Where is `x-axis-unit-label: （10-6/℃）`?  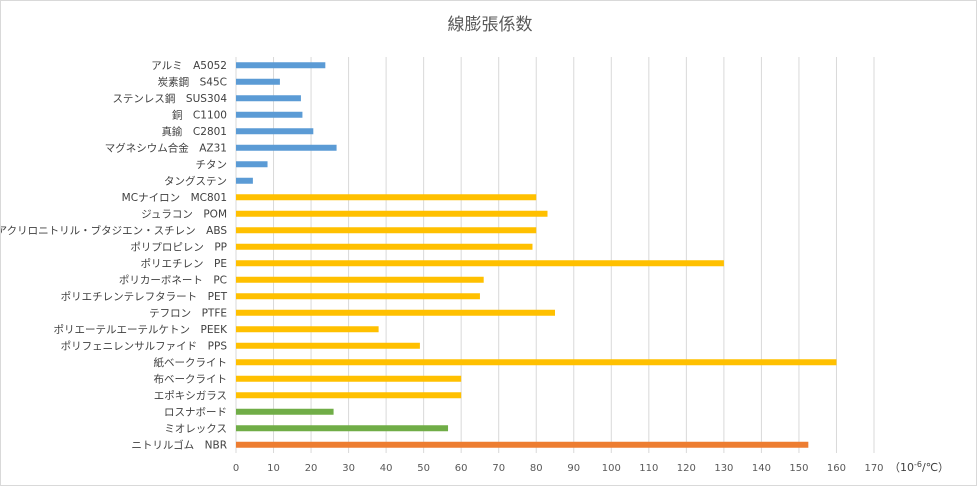 x-axis-unit-label: （10-6/℃） is located at coordinates (919, 467).